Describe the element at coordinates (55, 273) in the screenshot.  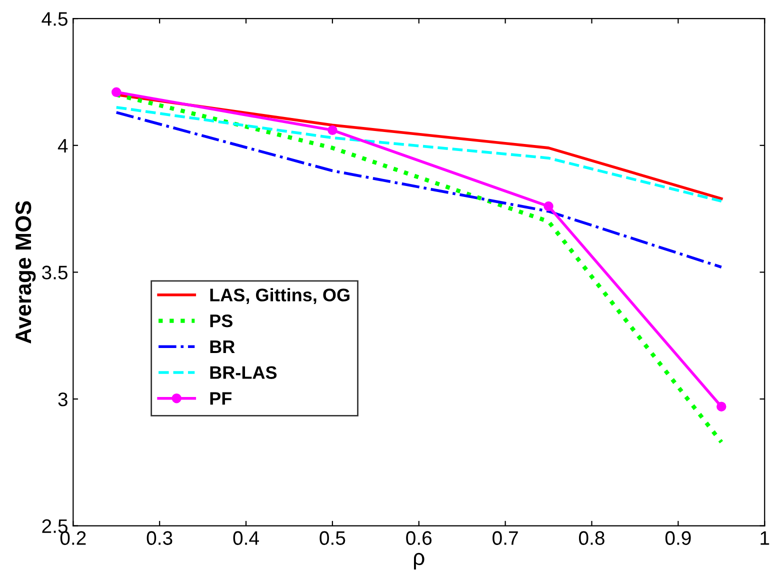
I see `y-tick-label: 3.5` at that location.